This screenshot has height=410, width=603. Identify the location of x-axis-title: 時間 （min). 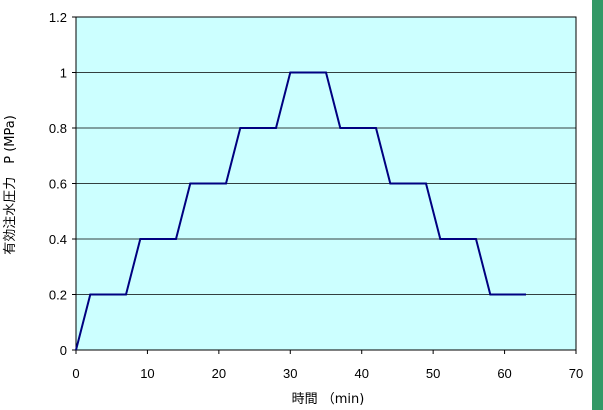
(328, 399).